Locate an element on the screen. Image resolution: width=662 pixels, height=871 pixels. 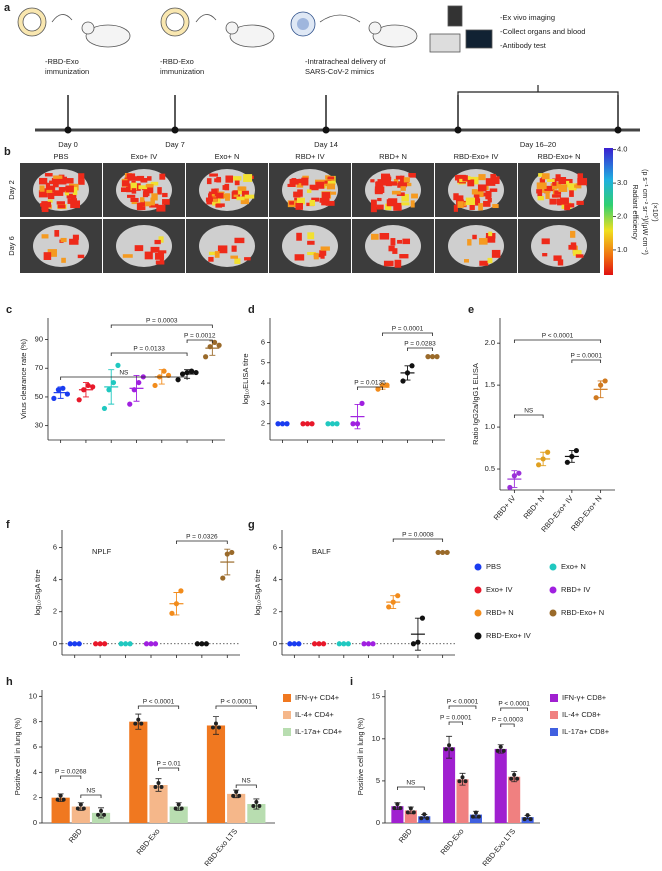
annotation: NS is located at coordinates (91, 791).